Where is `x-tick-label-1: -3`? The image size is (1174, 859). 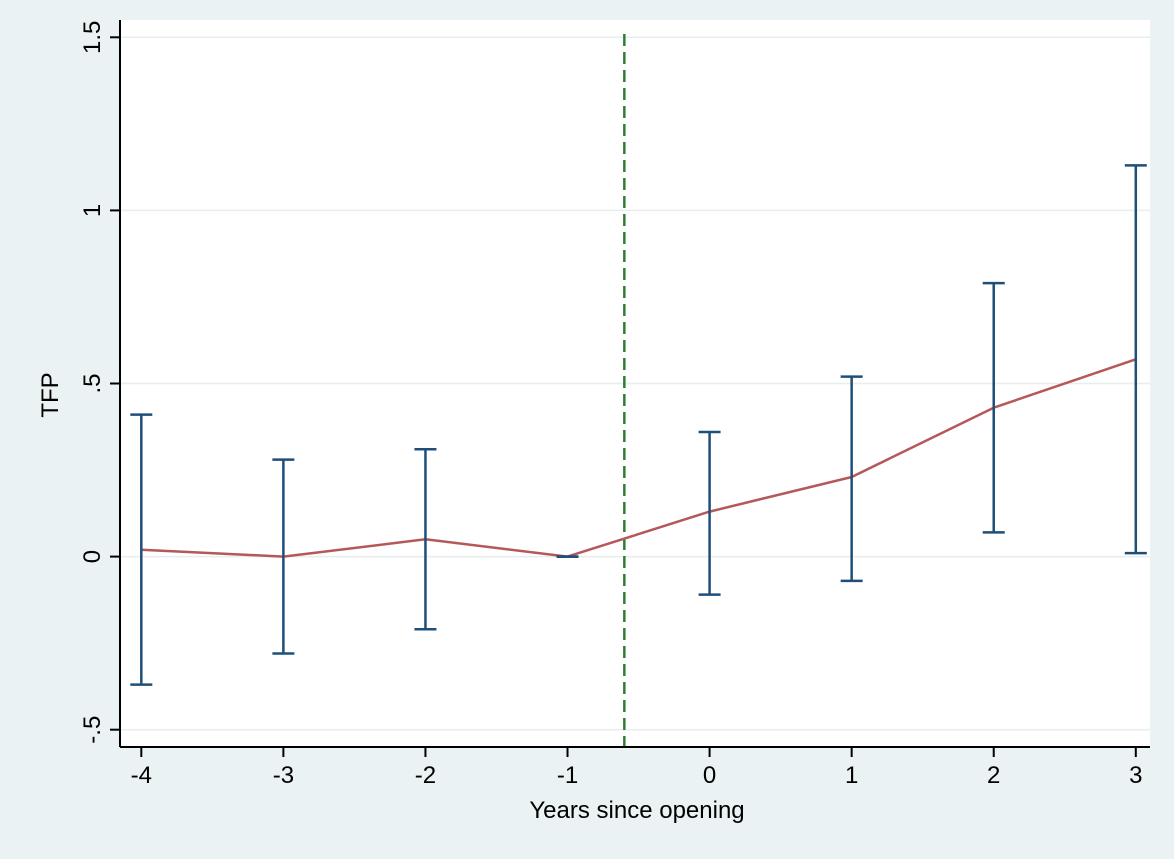 x-tick-label-1: -3 is located at coordinates (283, 775).